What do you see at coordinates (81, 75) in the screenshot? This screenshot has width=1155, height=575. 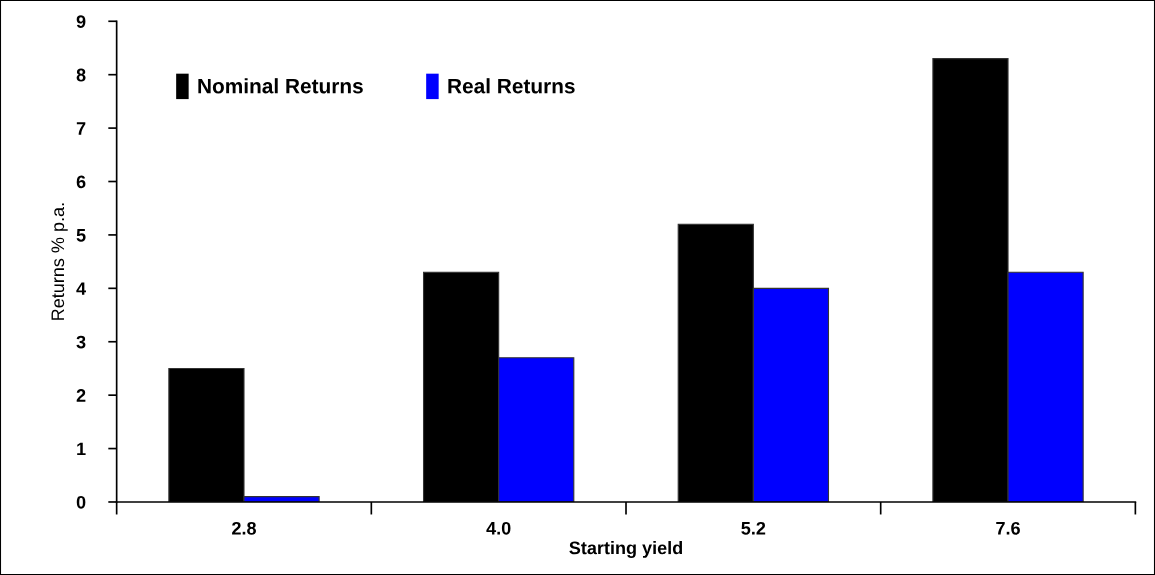 I see `y-tick-label: 8` at bounding box center [81, 75].